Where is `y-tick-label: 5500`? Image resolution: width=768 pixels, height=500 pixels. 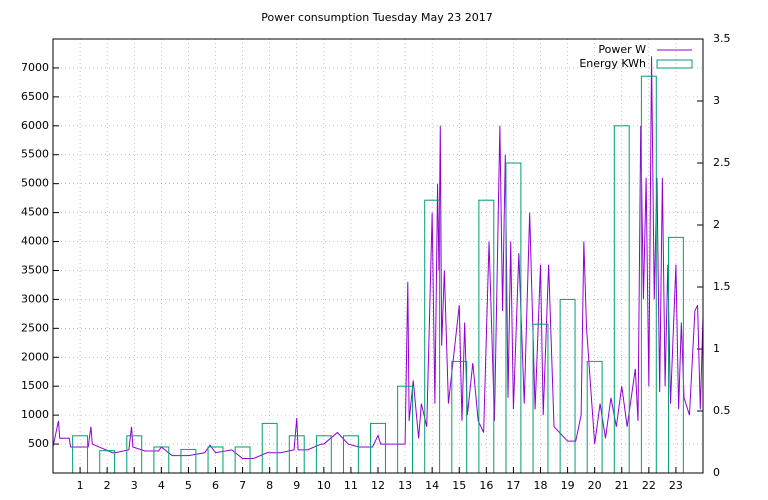
y-tick-label: 5500 is located at coordinates (35, 154).